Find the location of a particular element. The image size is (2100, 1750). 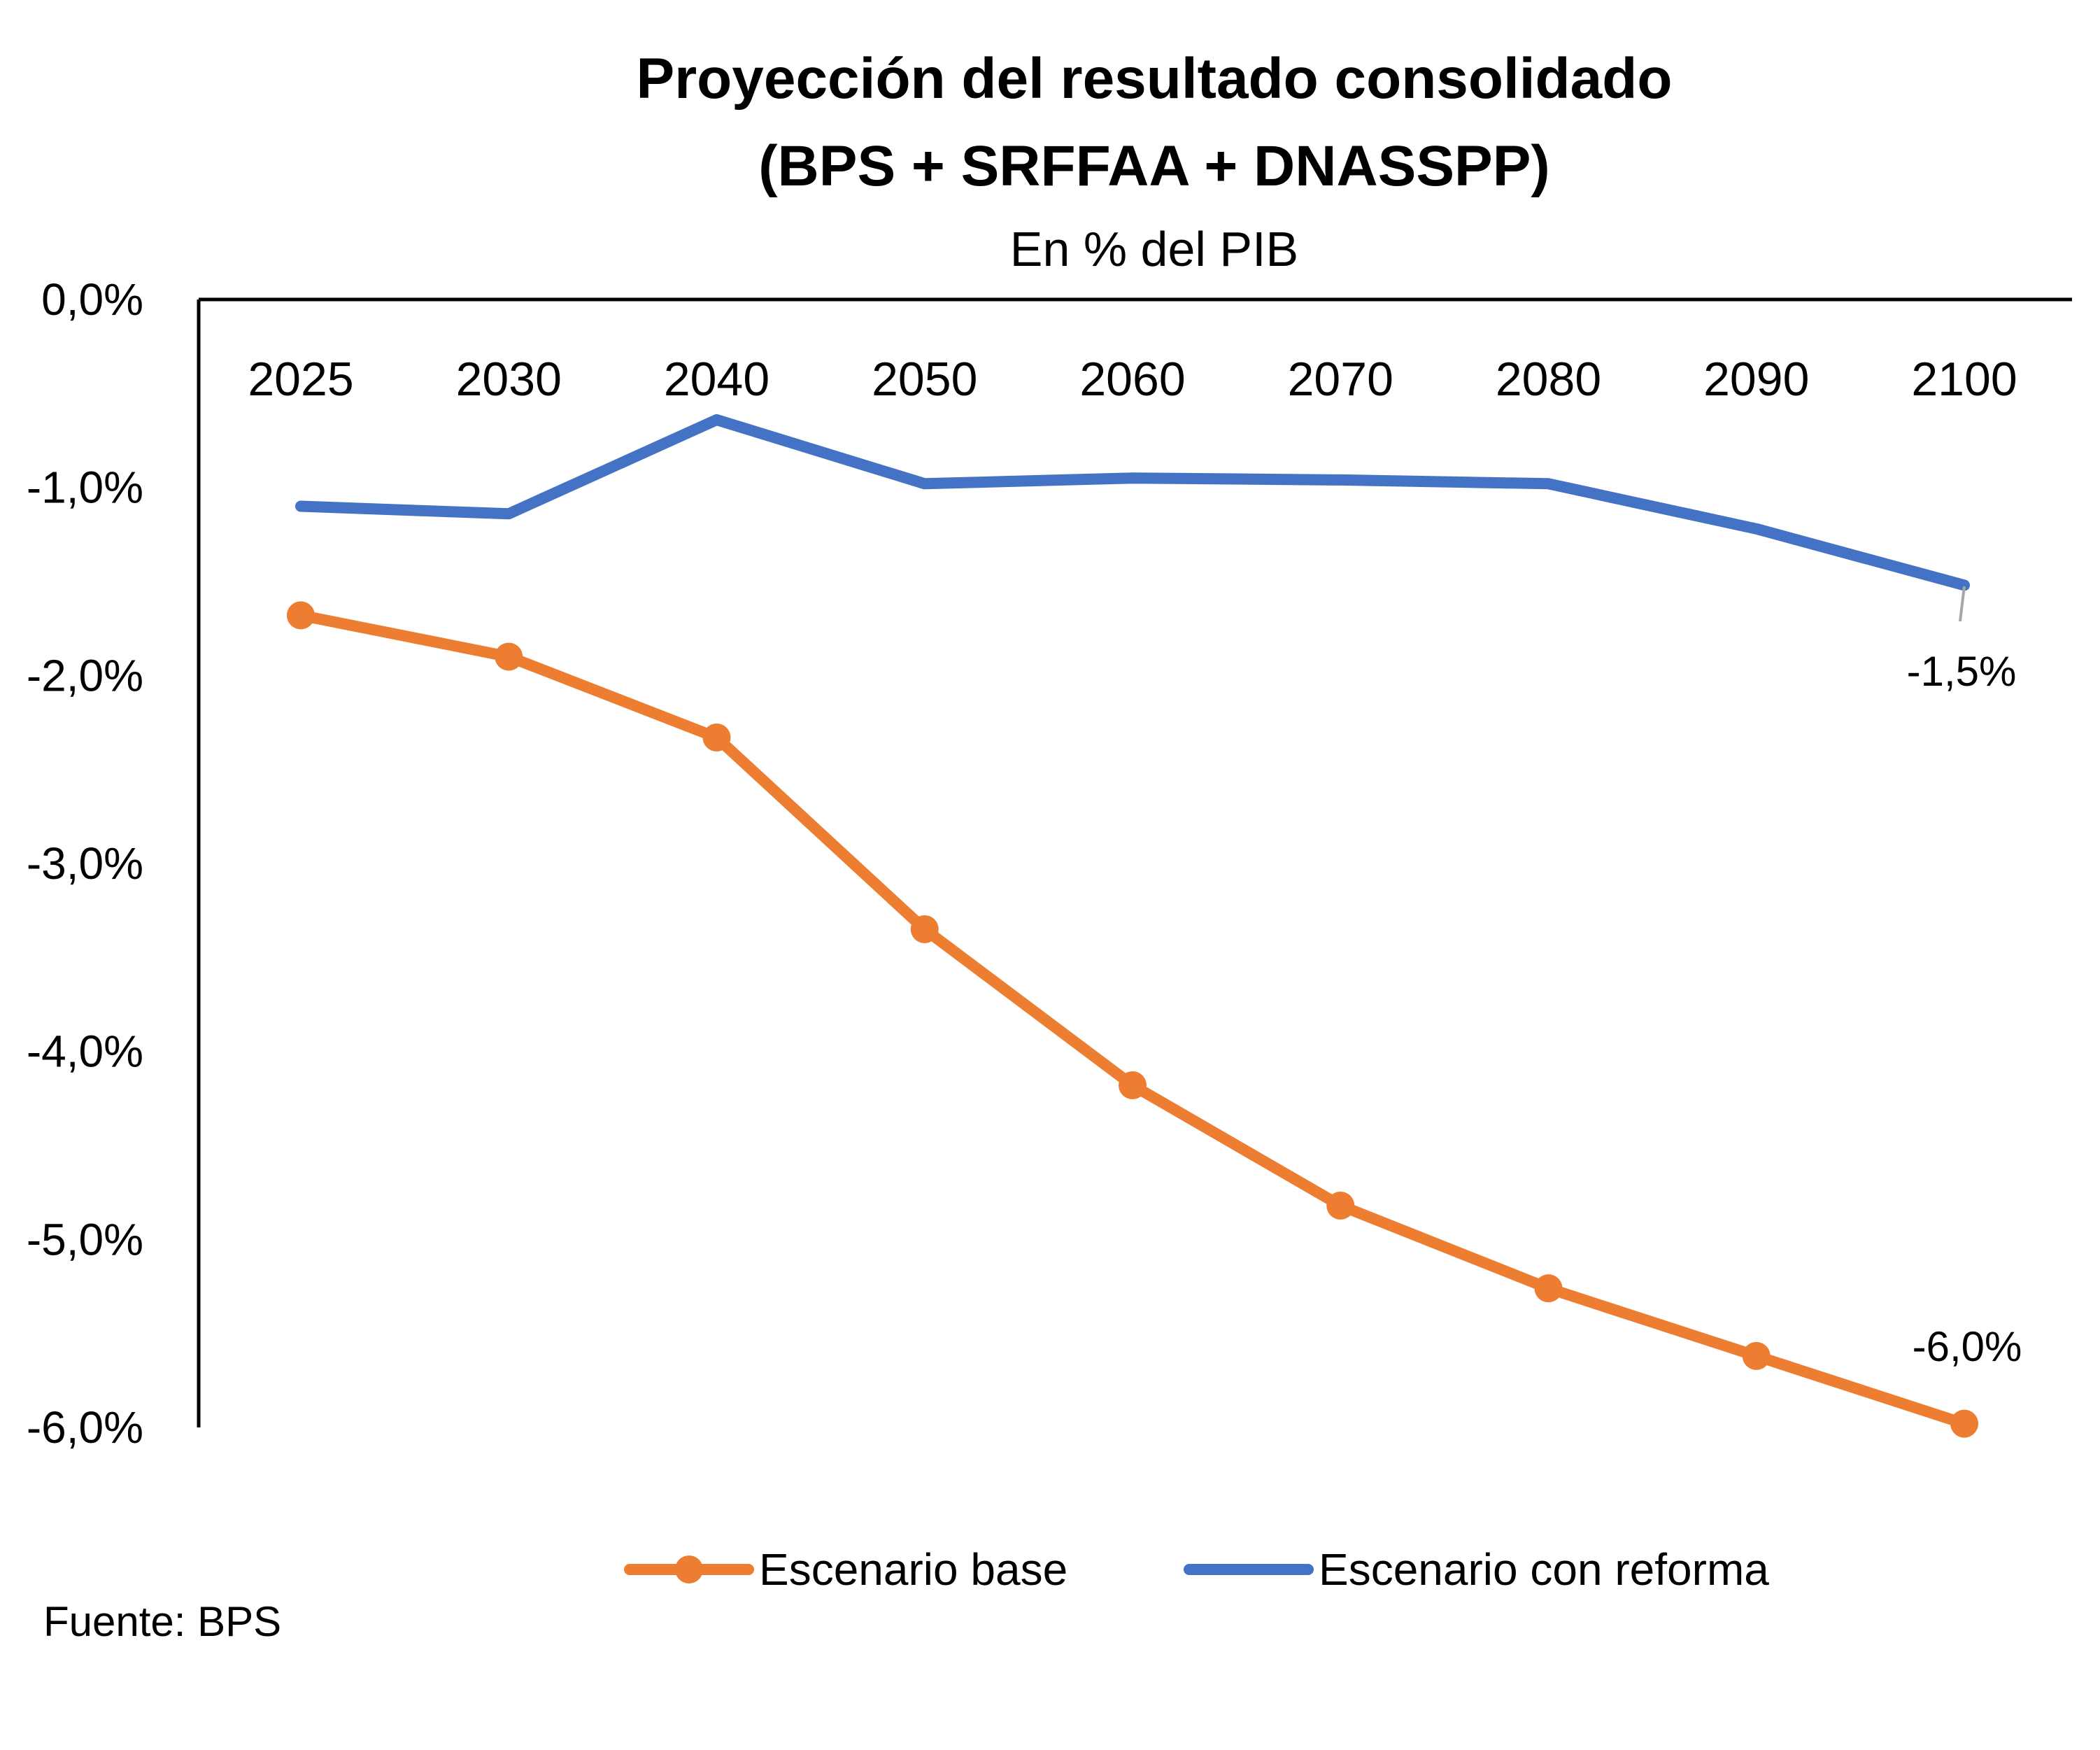

legend-marker-base is located at coordinates (689, 1569).